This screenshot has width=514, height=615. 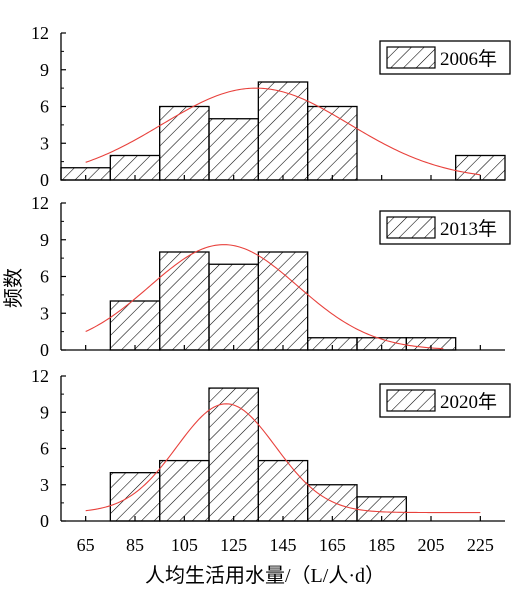 What do you see at coordinates (86, 545) in the screenshot?
I see `x-tick-label: 65` at bounding box center [86, 545].